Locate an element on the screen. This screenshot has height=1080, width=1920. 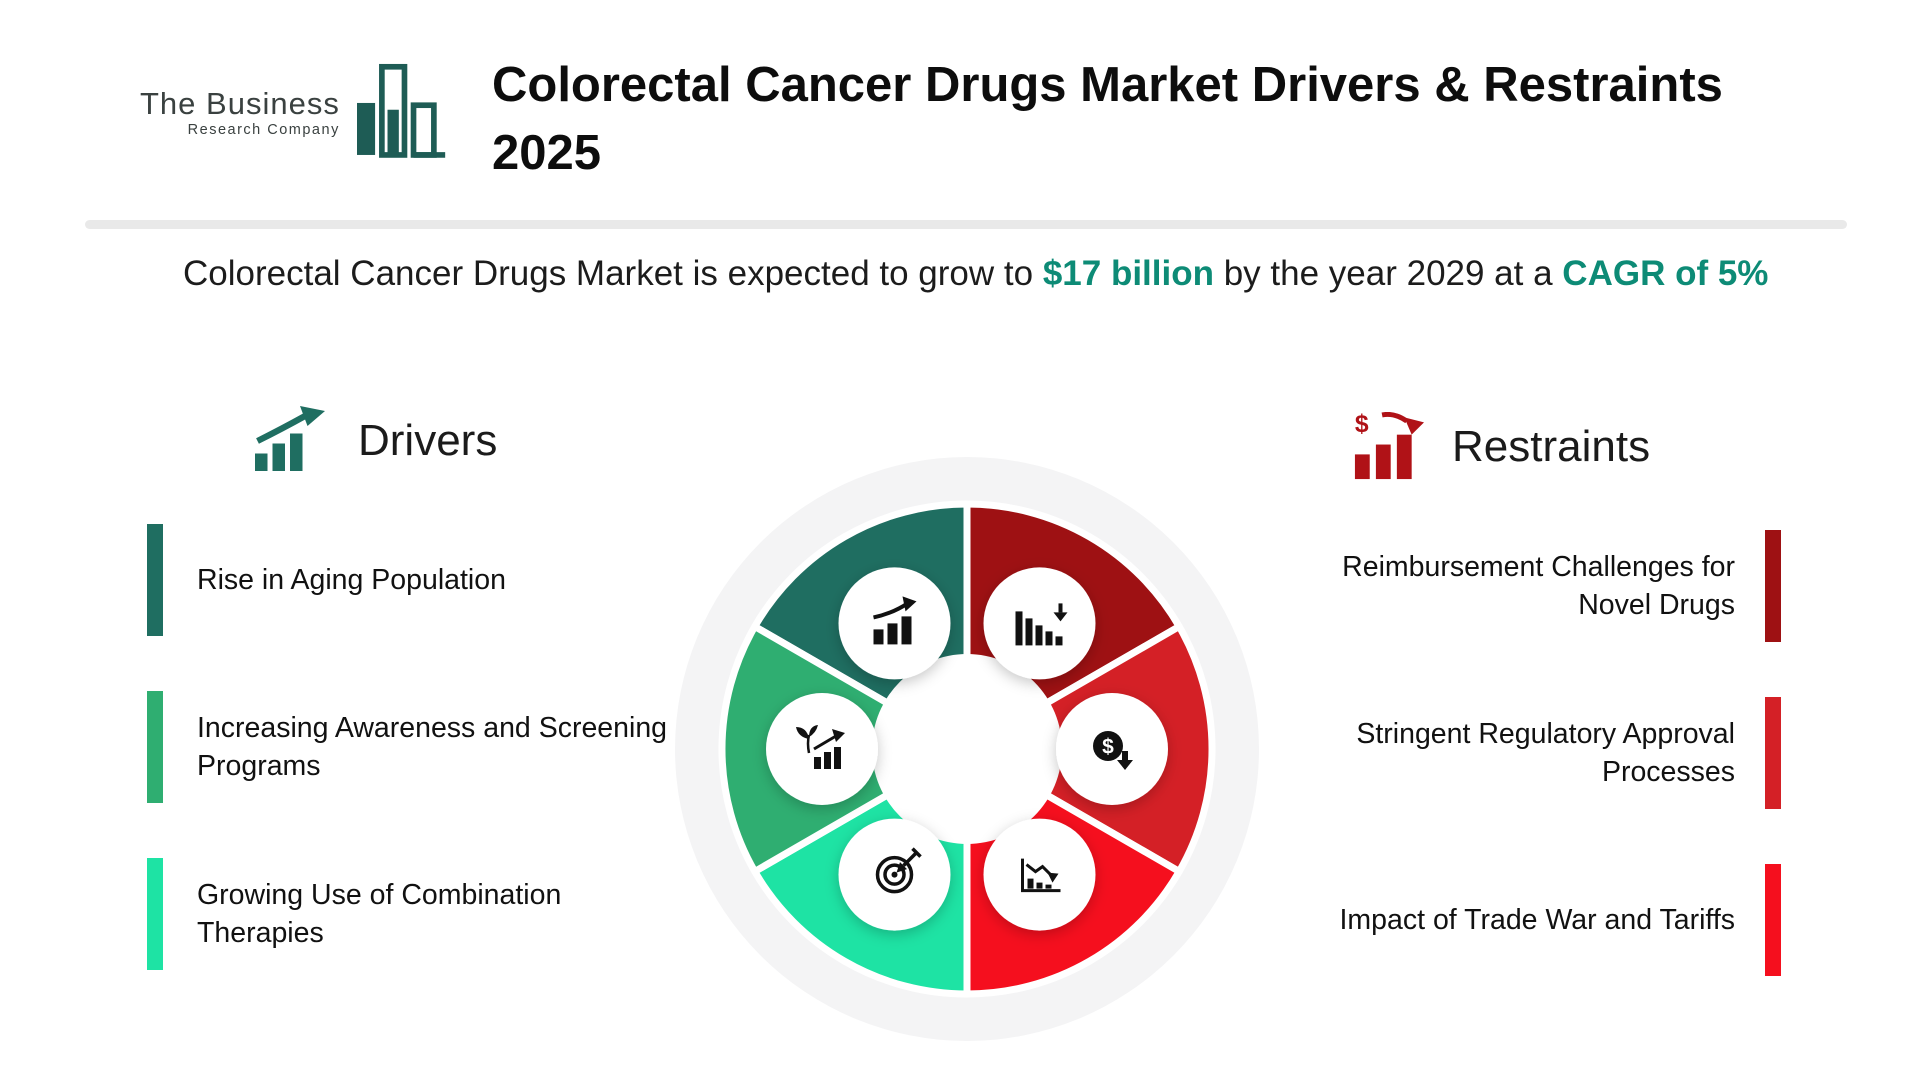
growth-bars-arrow-icon is located at coordinates (290, 438).